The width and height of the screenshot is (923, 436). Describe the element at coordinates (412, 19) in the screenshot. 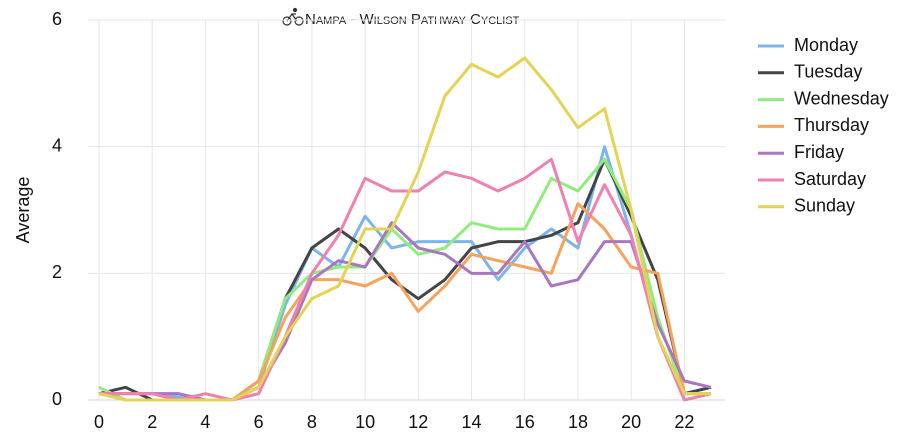

I see `chart-title: Nampa - Wilson Pathway Cyclist` at that location.